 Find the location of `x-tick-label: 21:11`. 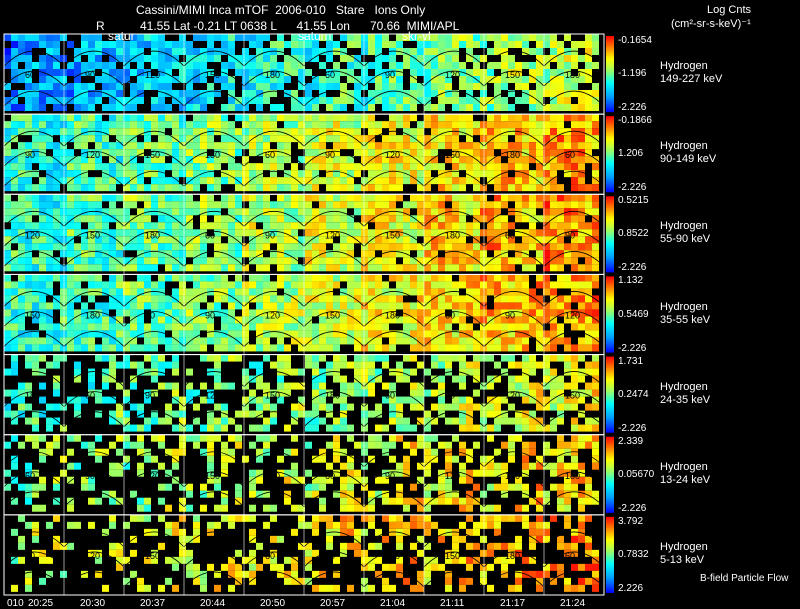

x-tick-label: 21:11 is located at coordinates (452, 603).